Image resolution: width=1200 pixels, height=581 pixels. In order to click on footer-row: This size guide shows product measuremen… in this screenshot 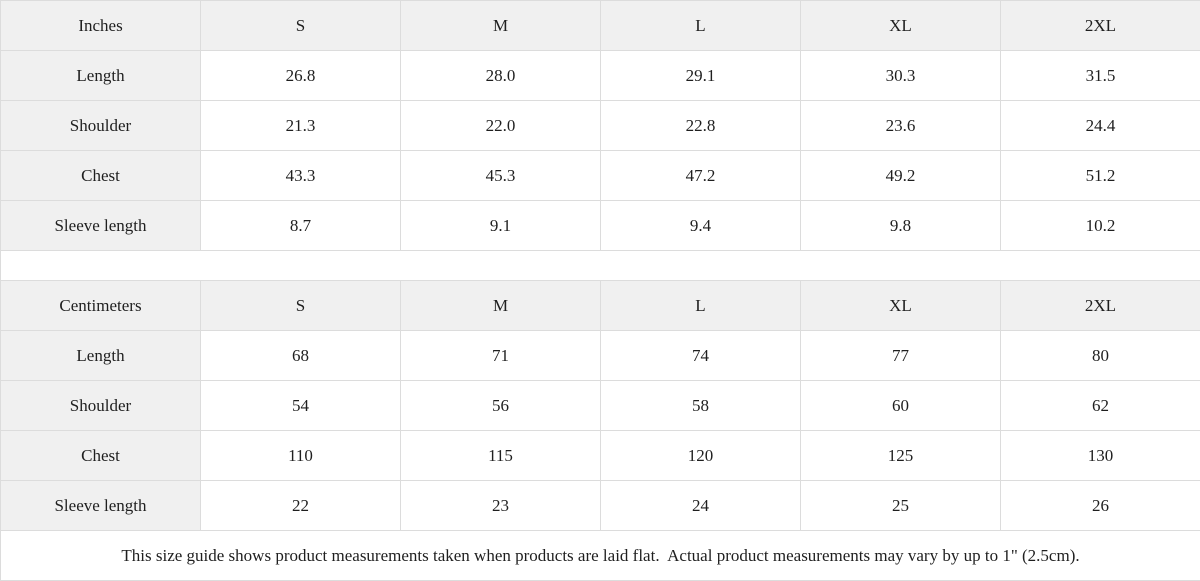, I will do `click(600, 556)`.